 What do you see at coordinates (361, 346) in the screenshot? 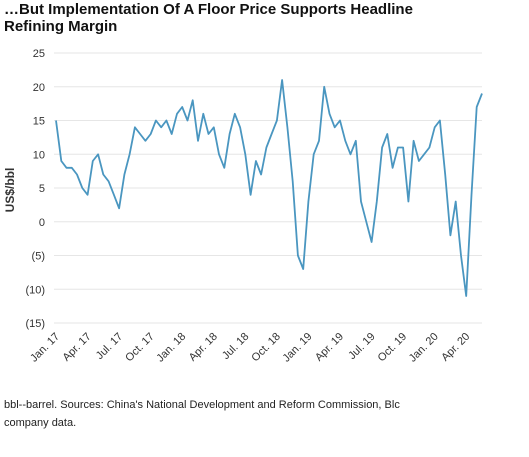
I see `x-tick-label: Jul. 19` at bounding box center [361, 346].